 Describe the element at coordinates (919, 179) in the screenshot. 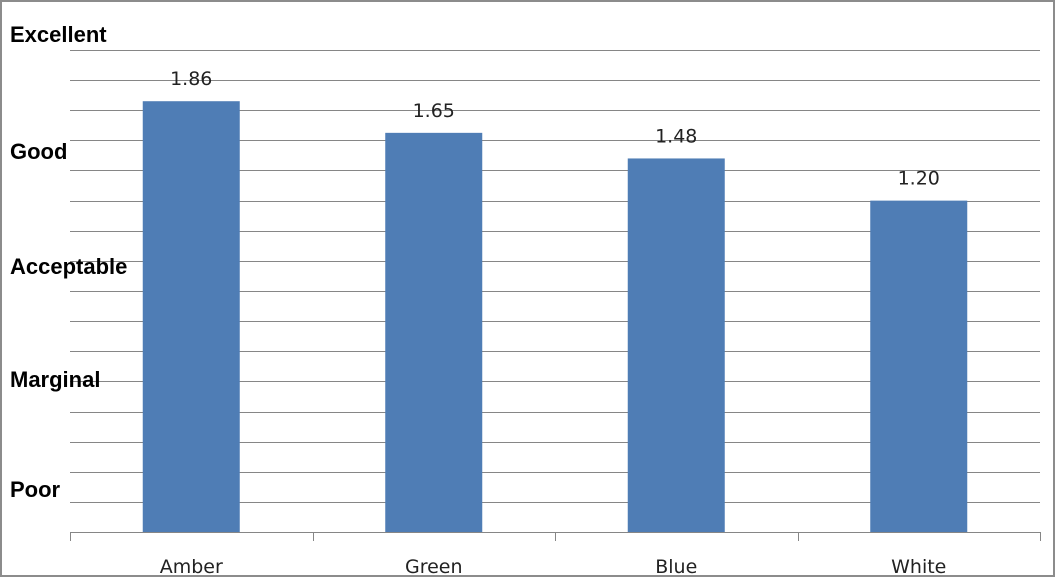

I see `data-label: 1.20` at that location.